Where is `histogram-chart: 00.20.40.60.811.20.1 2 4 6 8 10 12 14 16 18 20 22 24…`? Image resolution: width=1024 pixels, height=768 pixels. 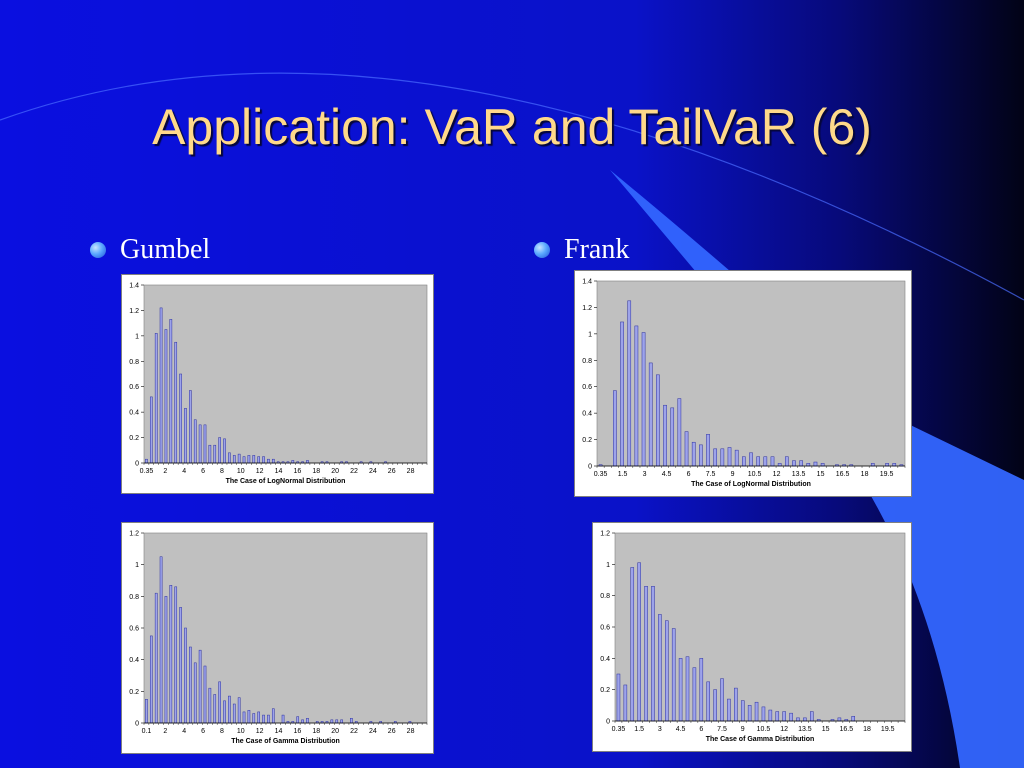 histogram-chart: 00.20.40.60.811.20.1 2 4 6 8 10 12 14 16 18 20 22 24… is located at coordinates (278, 638).